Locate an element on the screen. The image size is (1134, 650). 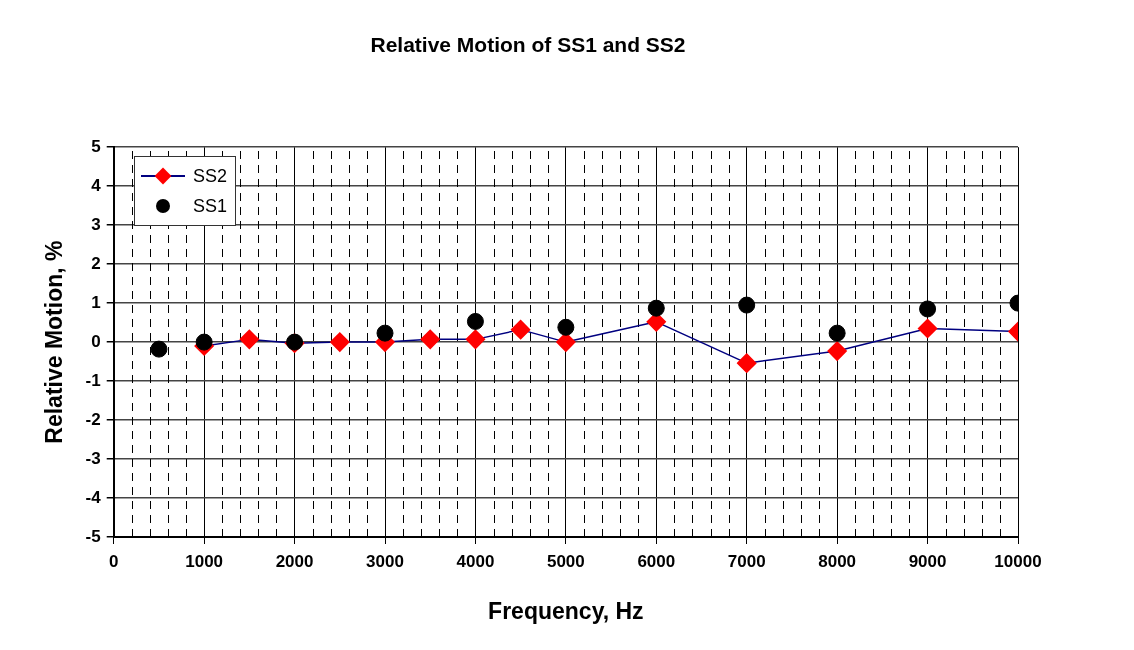
y-tick-label: 4 is located at coordinates (96, 185).